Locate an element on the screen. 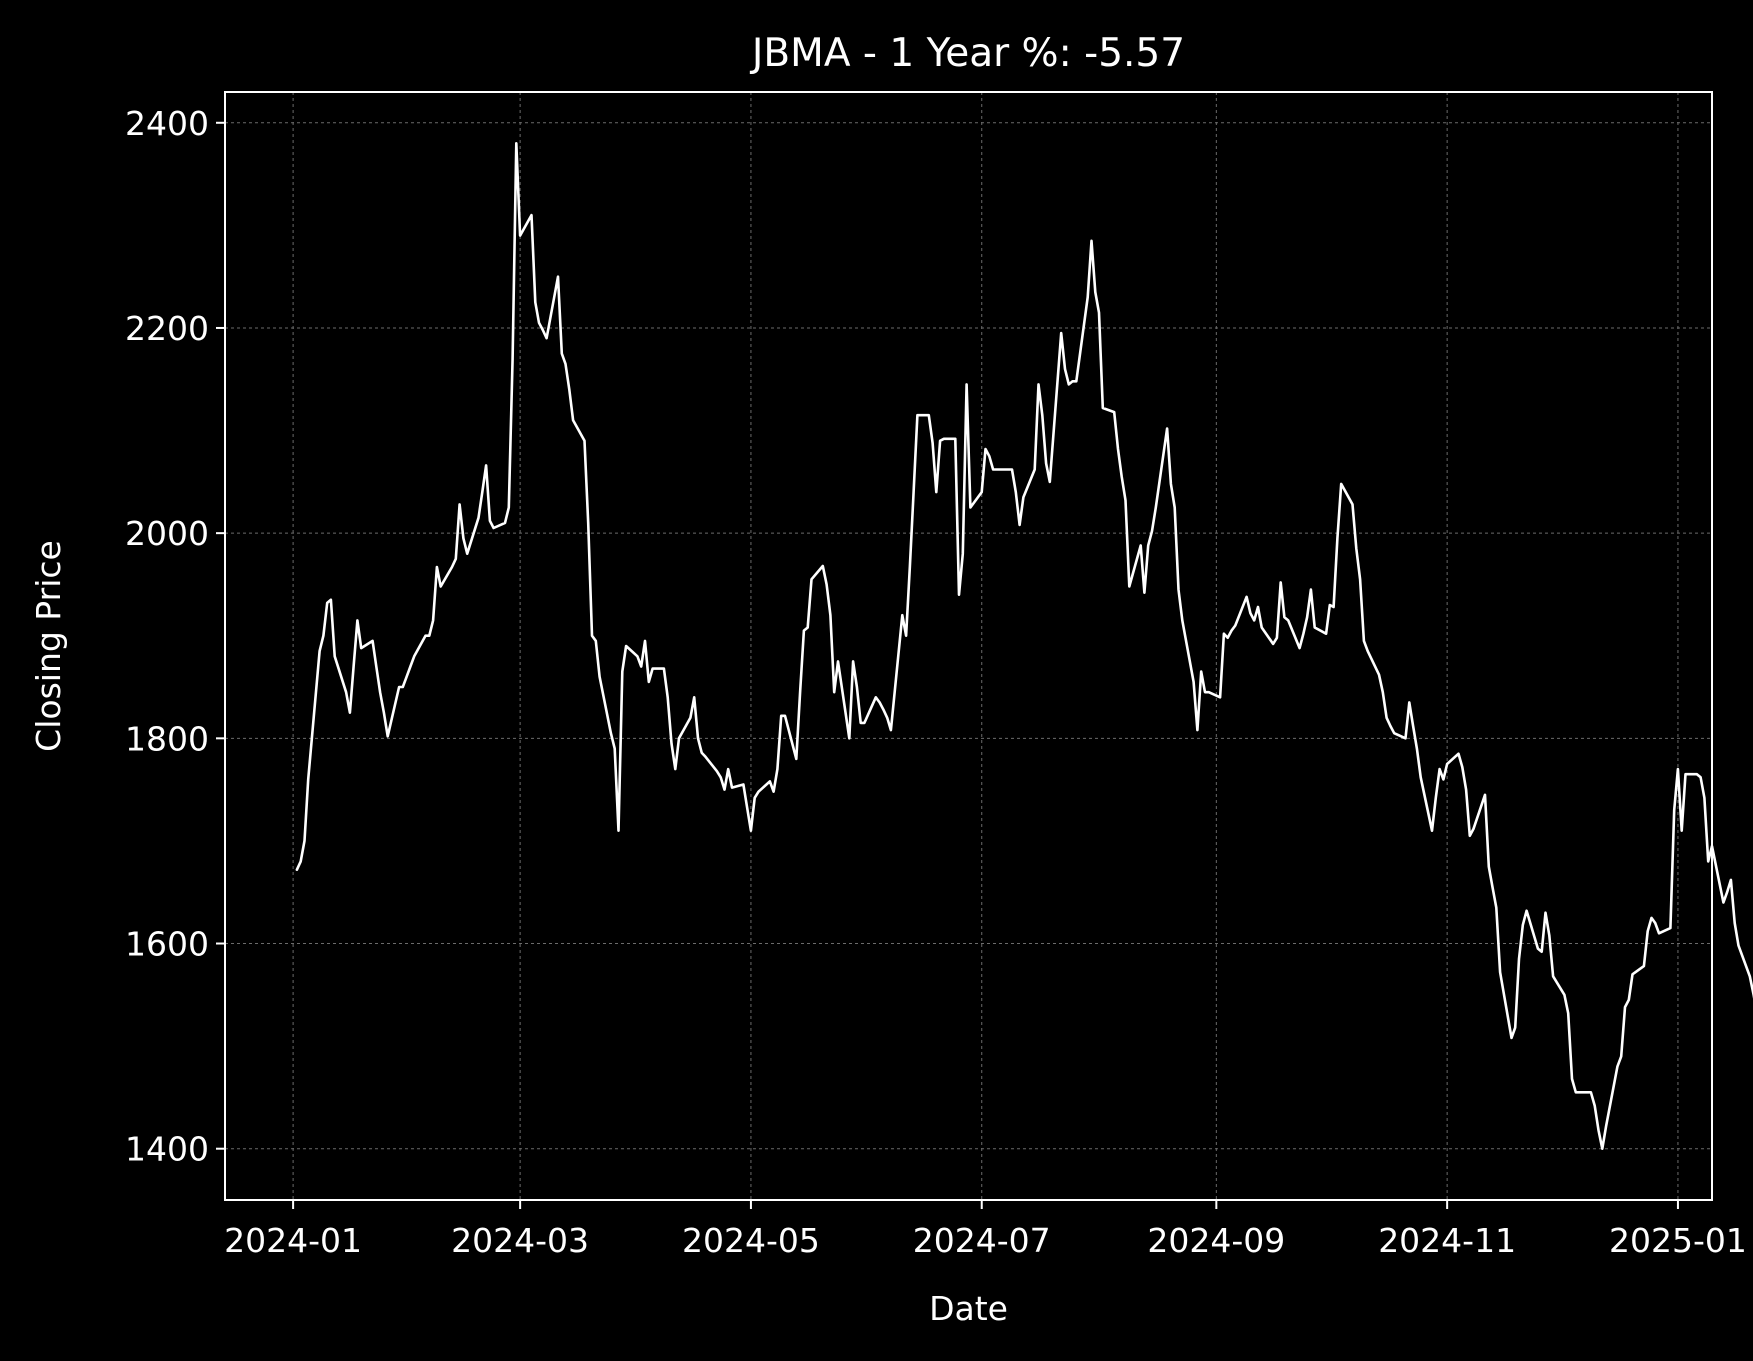 Image resolution: width=1753 pixels, height=1361 pixels. x-tick-label: 2024-01 is located at coordinates (293, 1240).